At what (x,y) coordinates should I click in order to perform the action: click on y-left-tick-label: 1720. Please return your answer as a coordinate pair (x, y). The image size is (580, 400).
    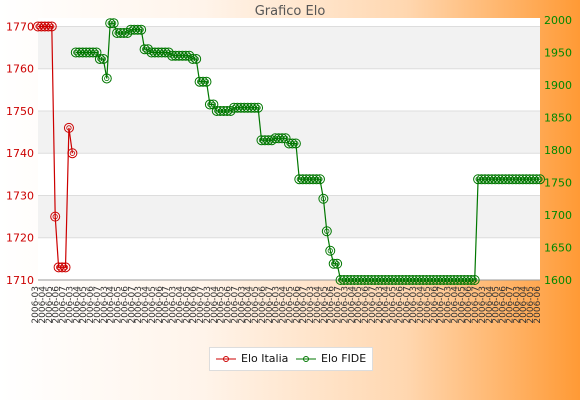
    Looking at the image, I should click on (20, 238).